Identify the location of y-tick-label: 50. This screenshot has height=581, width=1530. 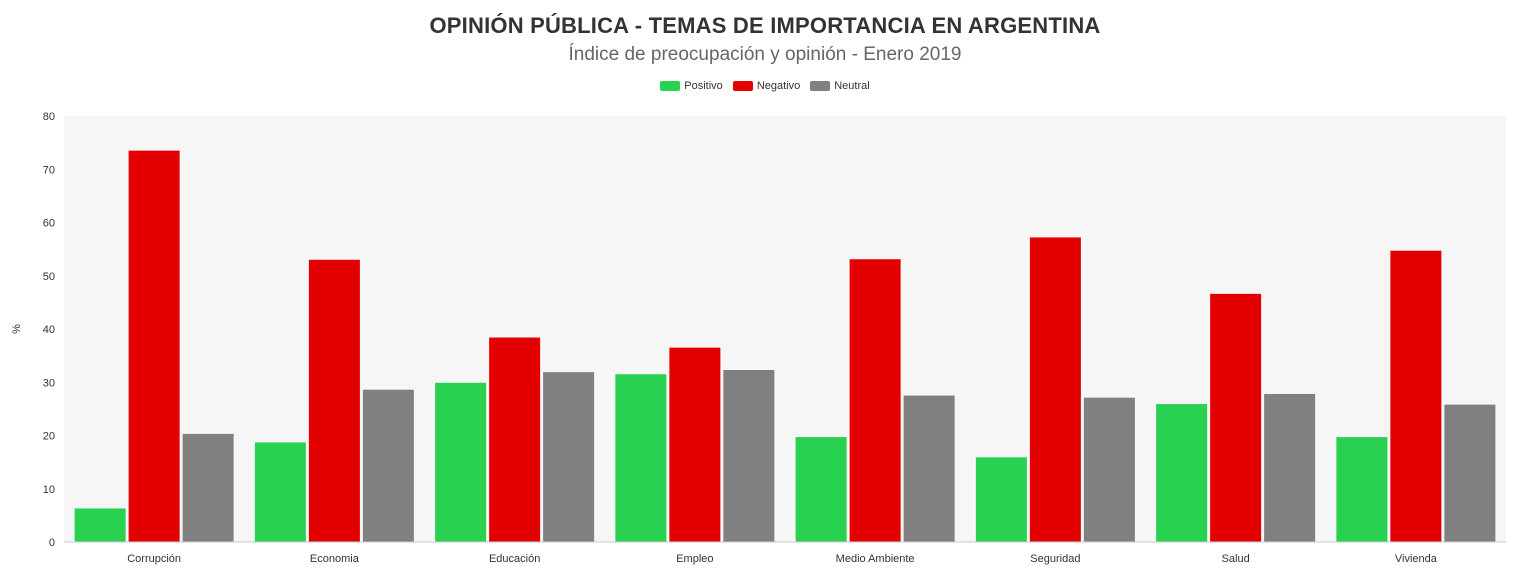
(49, 277).